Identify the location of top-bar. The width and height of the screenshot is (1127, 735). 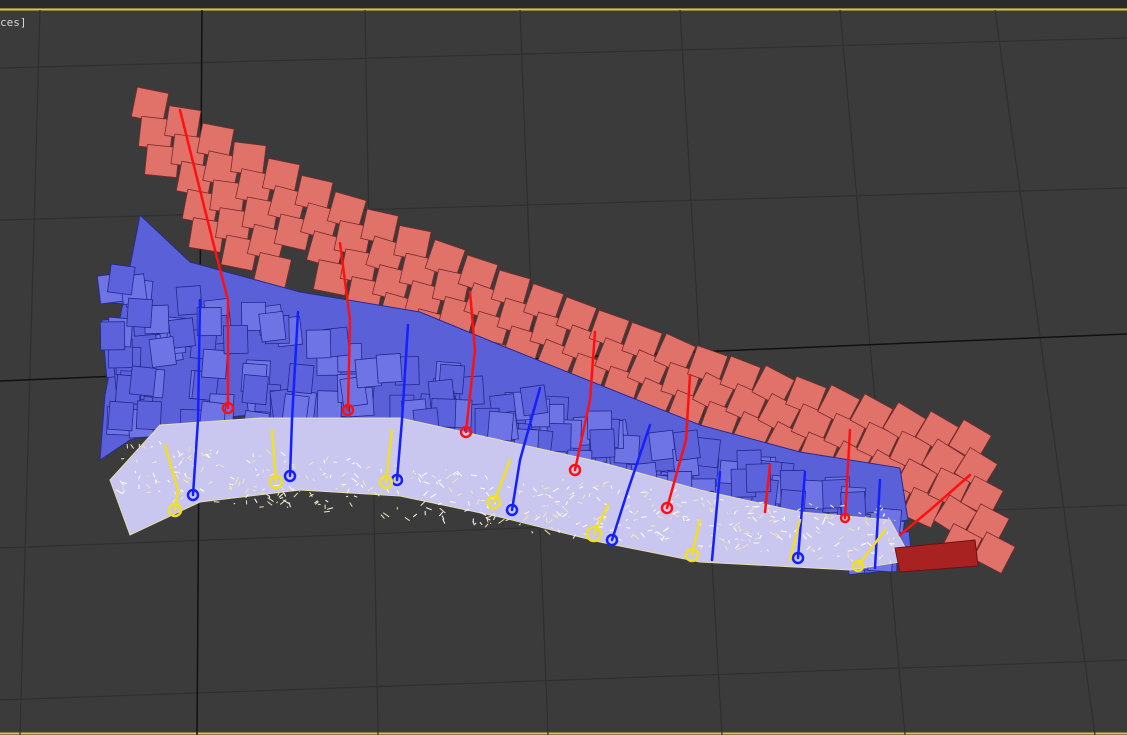
(563, 4).